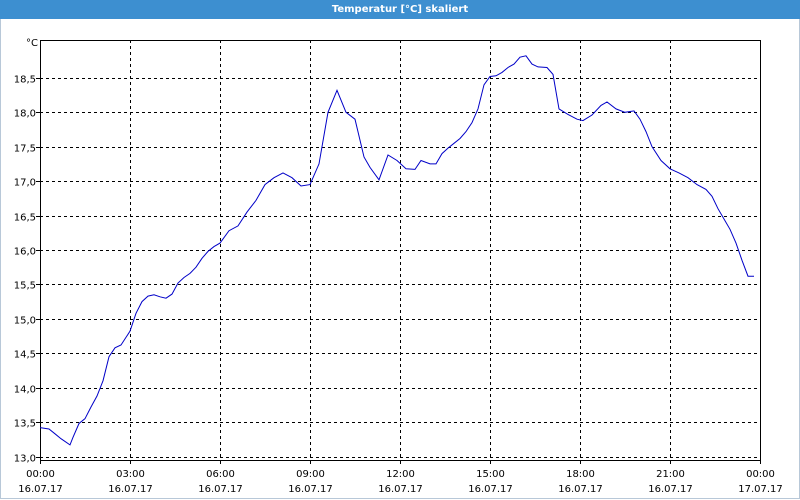  What do you see at coordinates (670, 474) in the screenshot?
I see `x-tick-time-label: 21:00` at bounding box center [670, 474].